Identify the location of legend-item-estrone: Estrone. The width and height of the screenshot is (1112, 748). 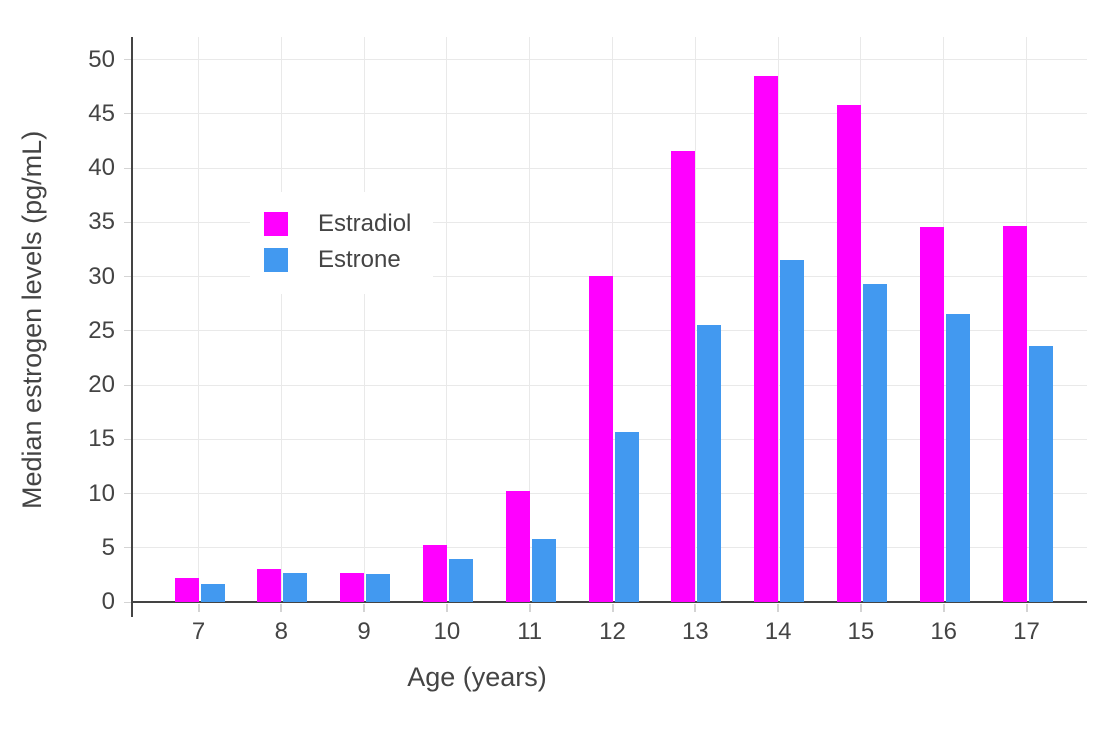
(337, 260).